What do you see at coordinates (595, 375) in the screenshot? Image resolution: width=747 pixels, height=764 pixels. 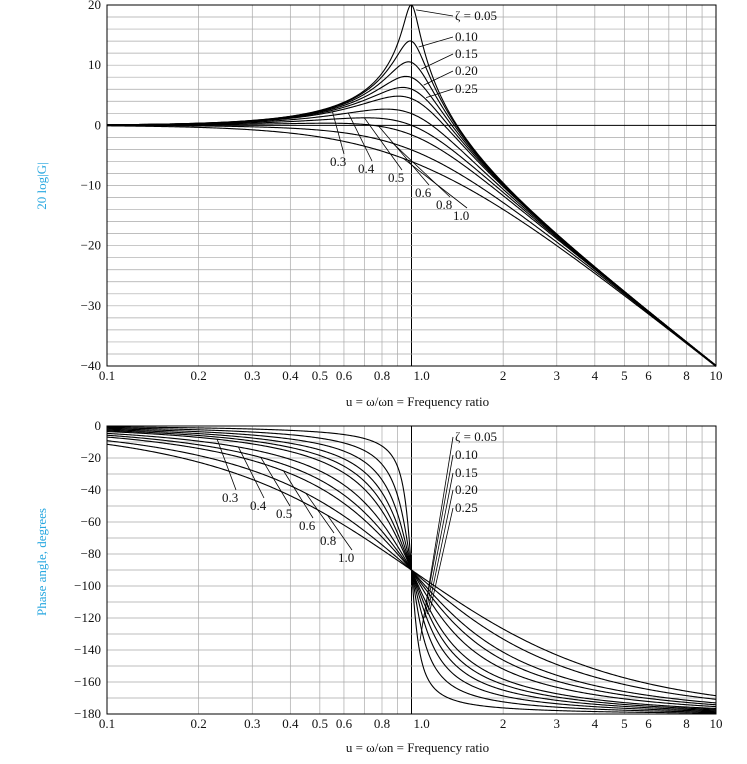 I see `x-tick-label: 4` at bounding box center [595, 375].